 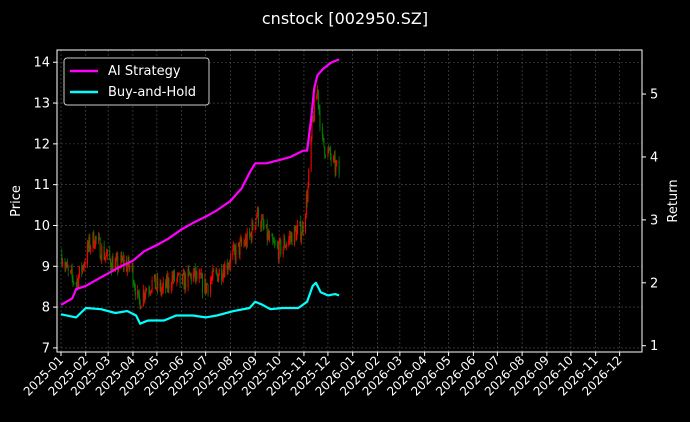 What do you see at coordinates (41, 104) in the screenshot?
I see `y-tick-label-left: 13` at bounding box center [41, 104].